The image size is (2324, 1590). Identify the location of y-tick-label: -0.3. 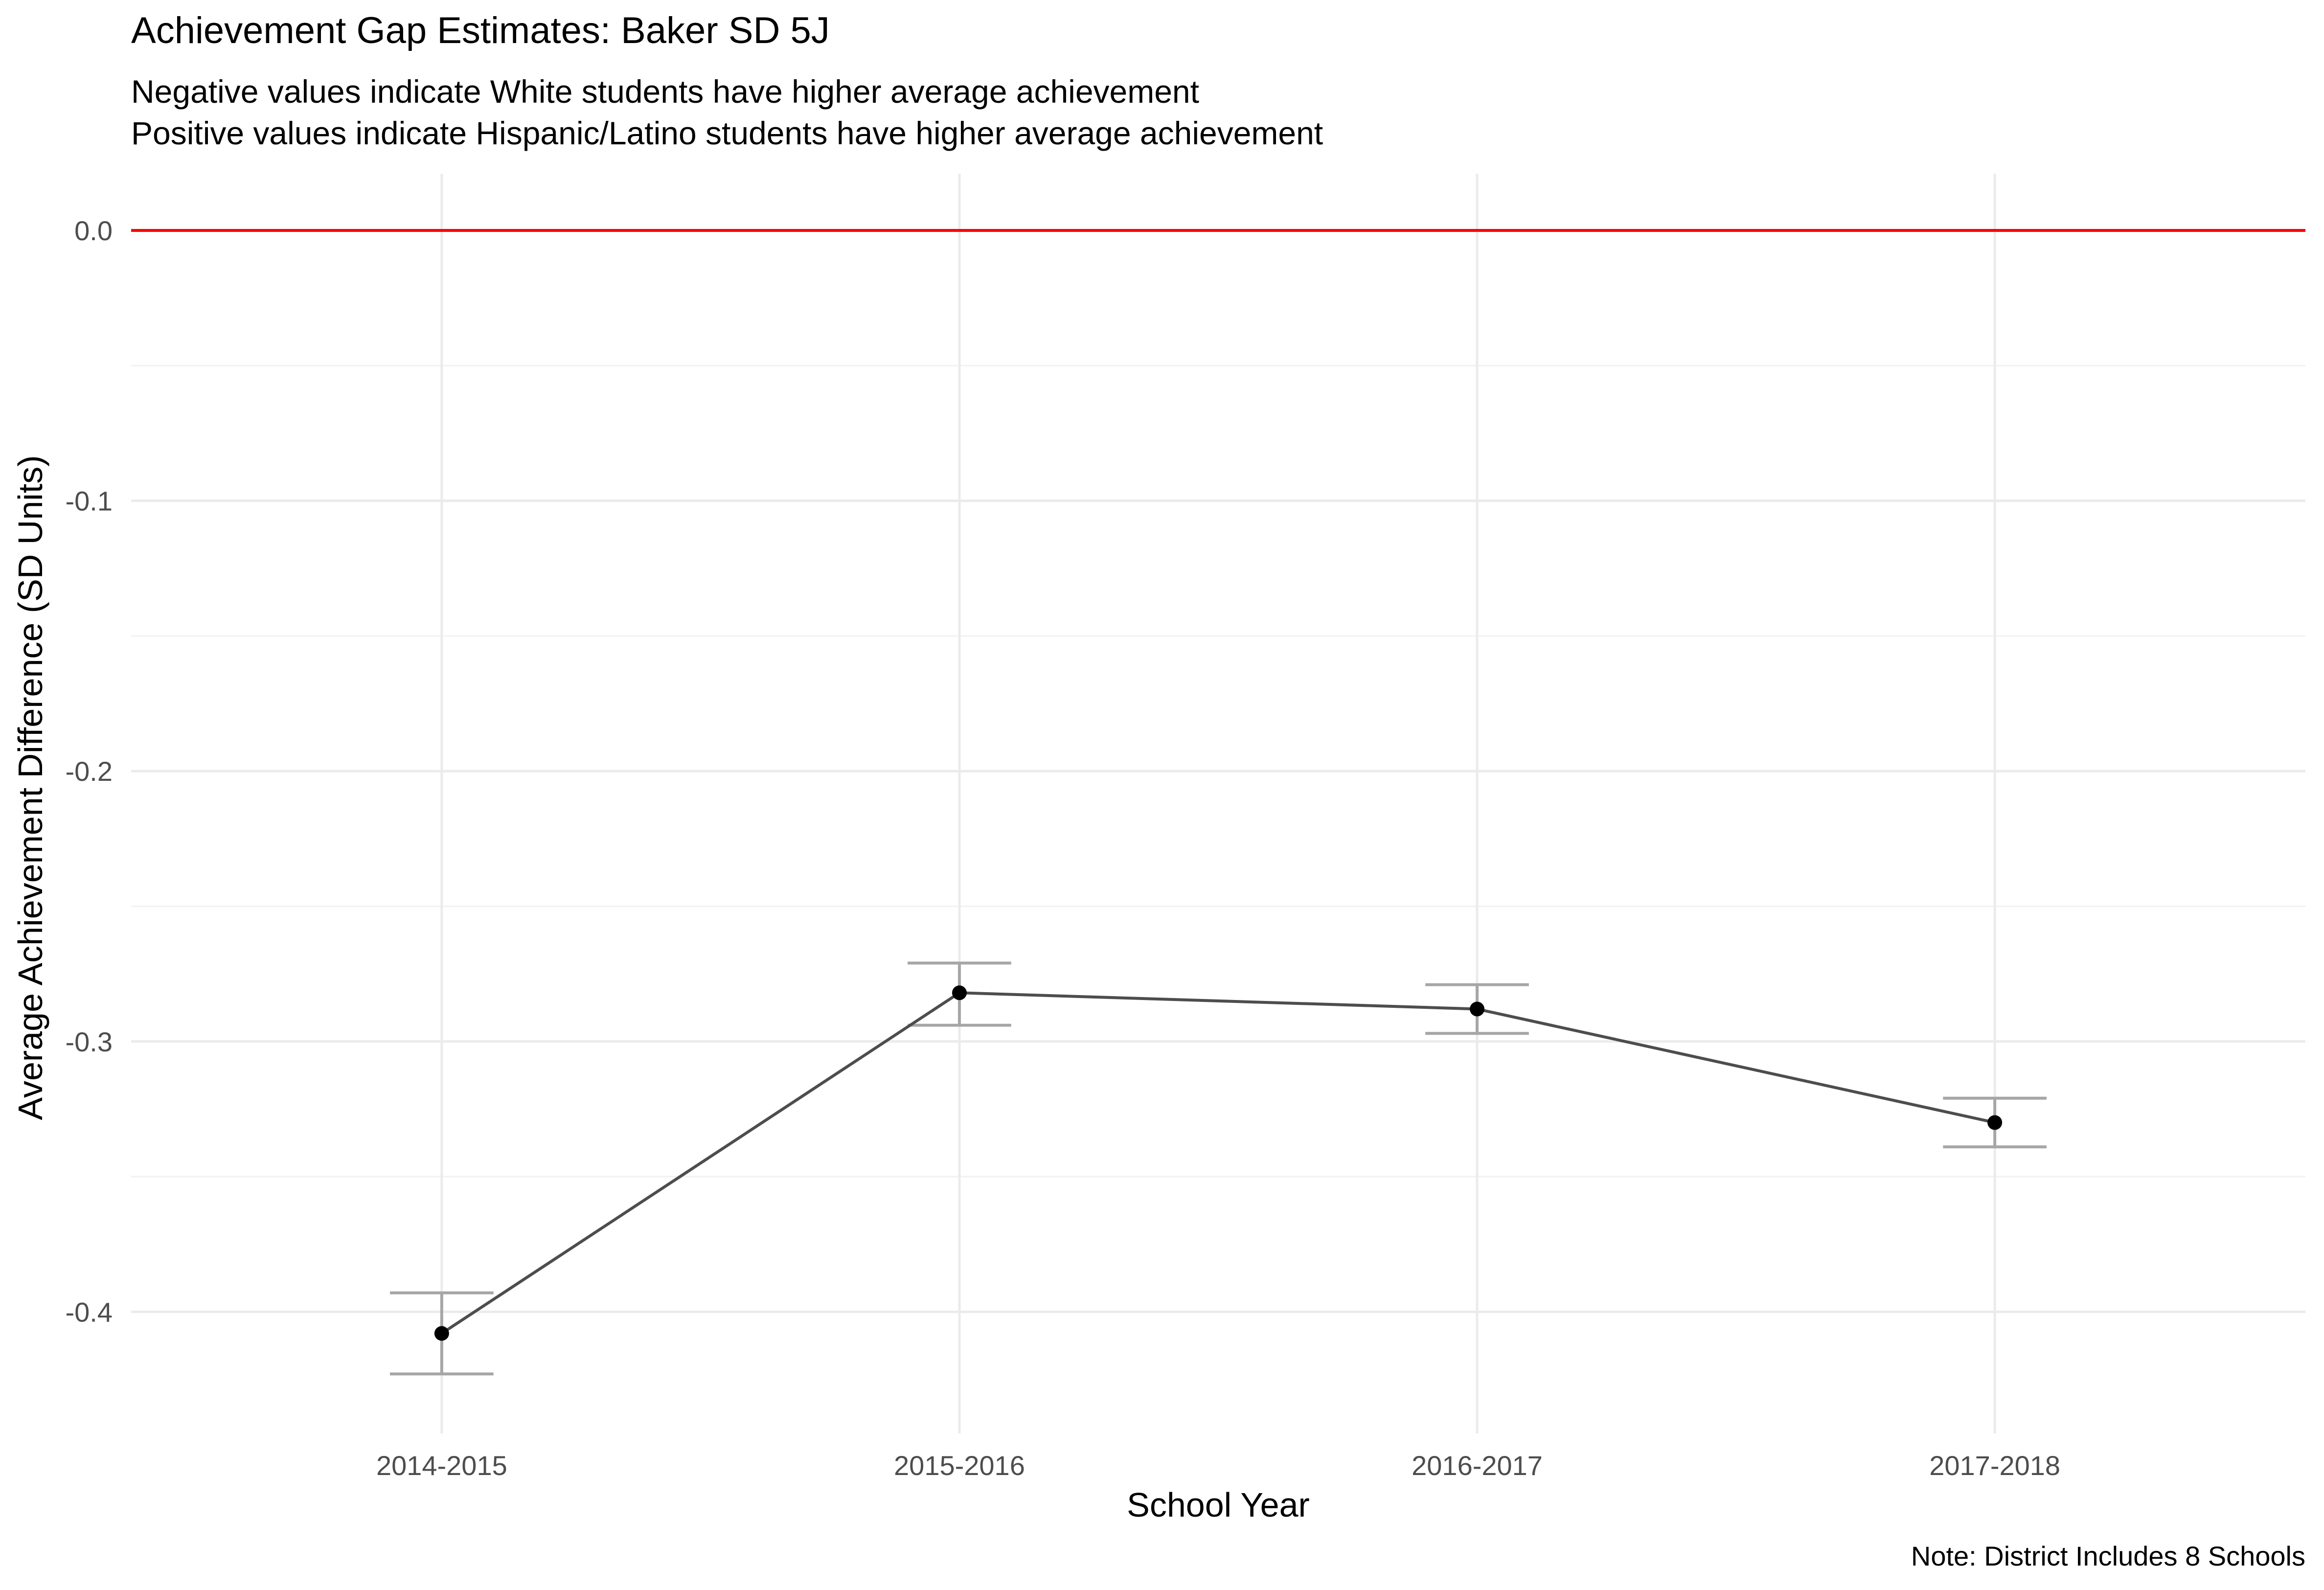
(90, 1042).